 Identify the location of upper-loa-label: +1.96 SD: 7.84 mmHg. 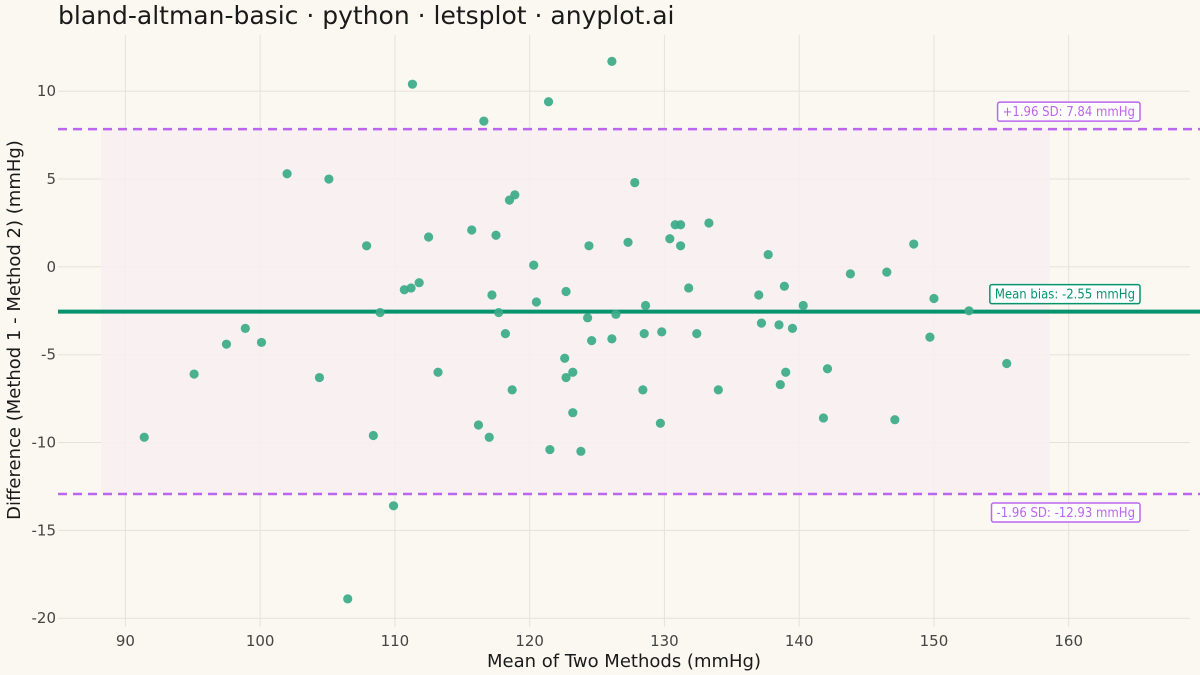
(1068, 111).